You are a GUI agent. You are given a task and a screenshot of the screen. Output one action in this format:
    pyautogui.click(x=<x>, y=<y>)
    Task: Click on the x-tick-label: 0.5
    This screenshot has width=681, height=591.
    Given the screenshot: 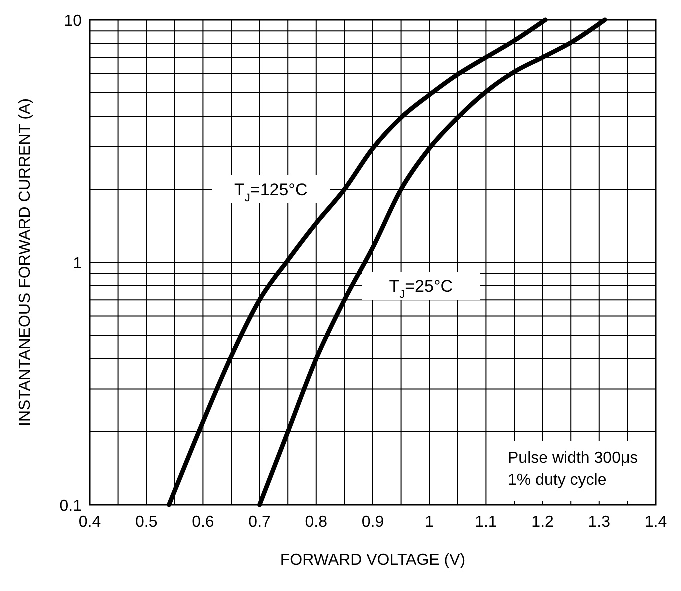 What is the action you would take?
    pyautogui.click(x=146, y=522)
    